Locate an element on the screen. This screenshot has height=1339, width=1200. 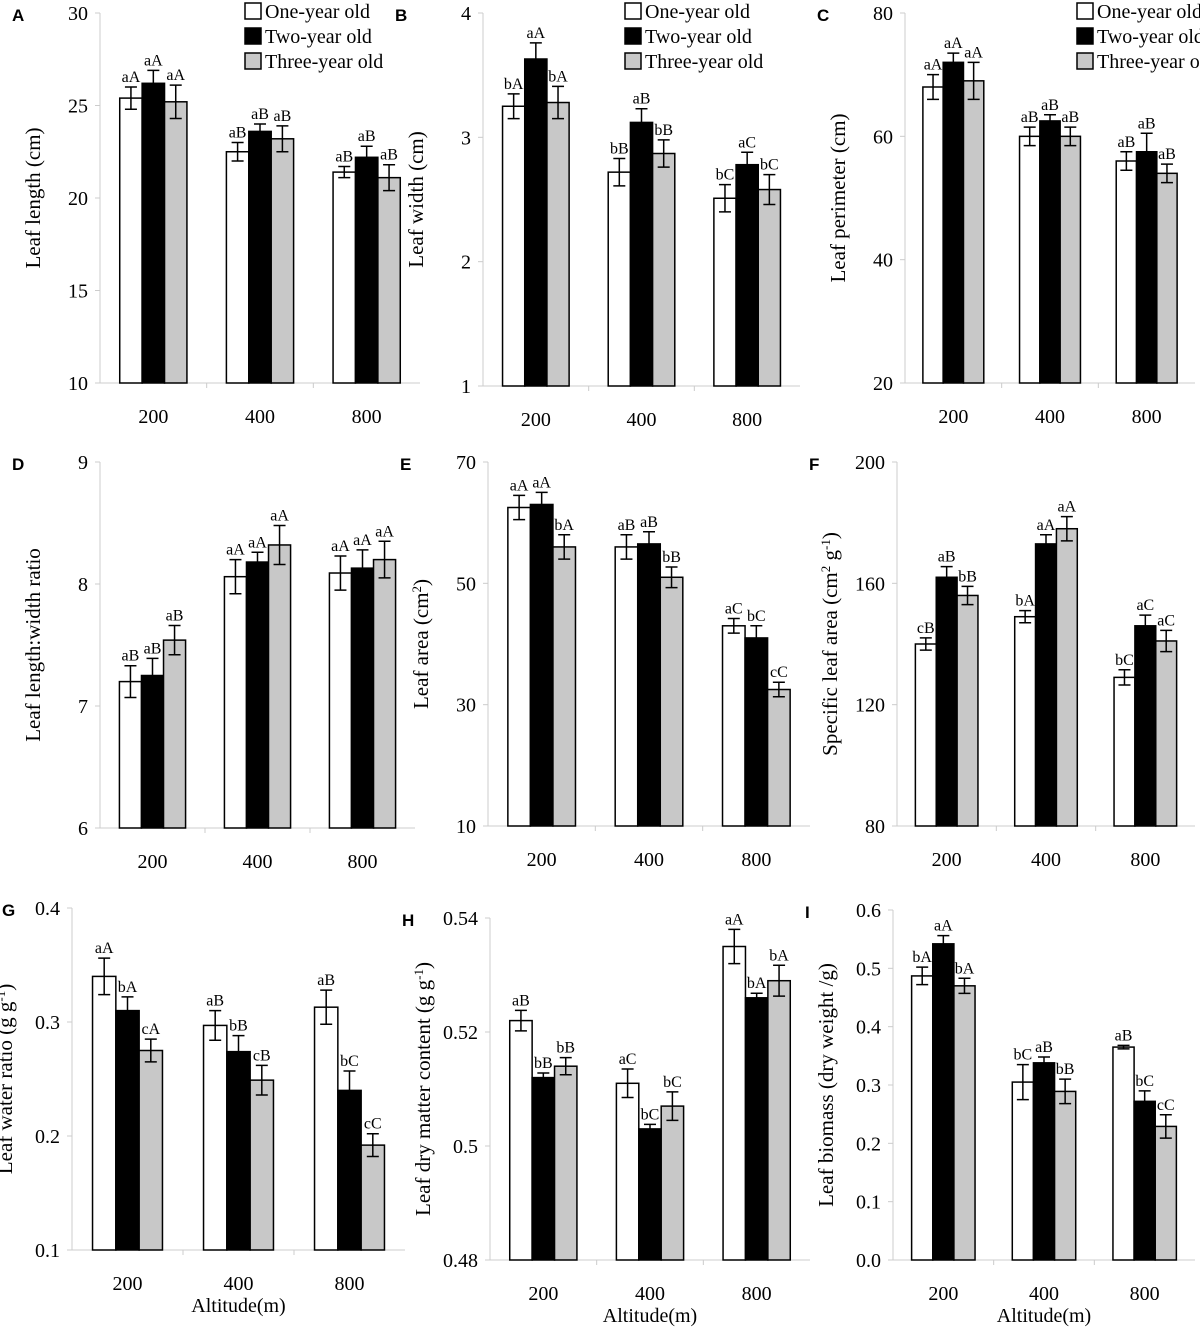
y-axis-label: Leaf length:width ratio is located at coordinates (33, 645).